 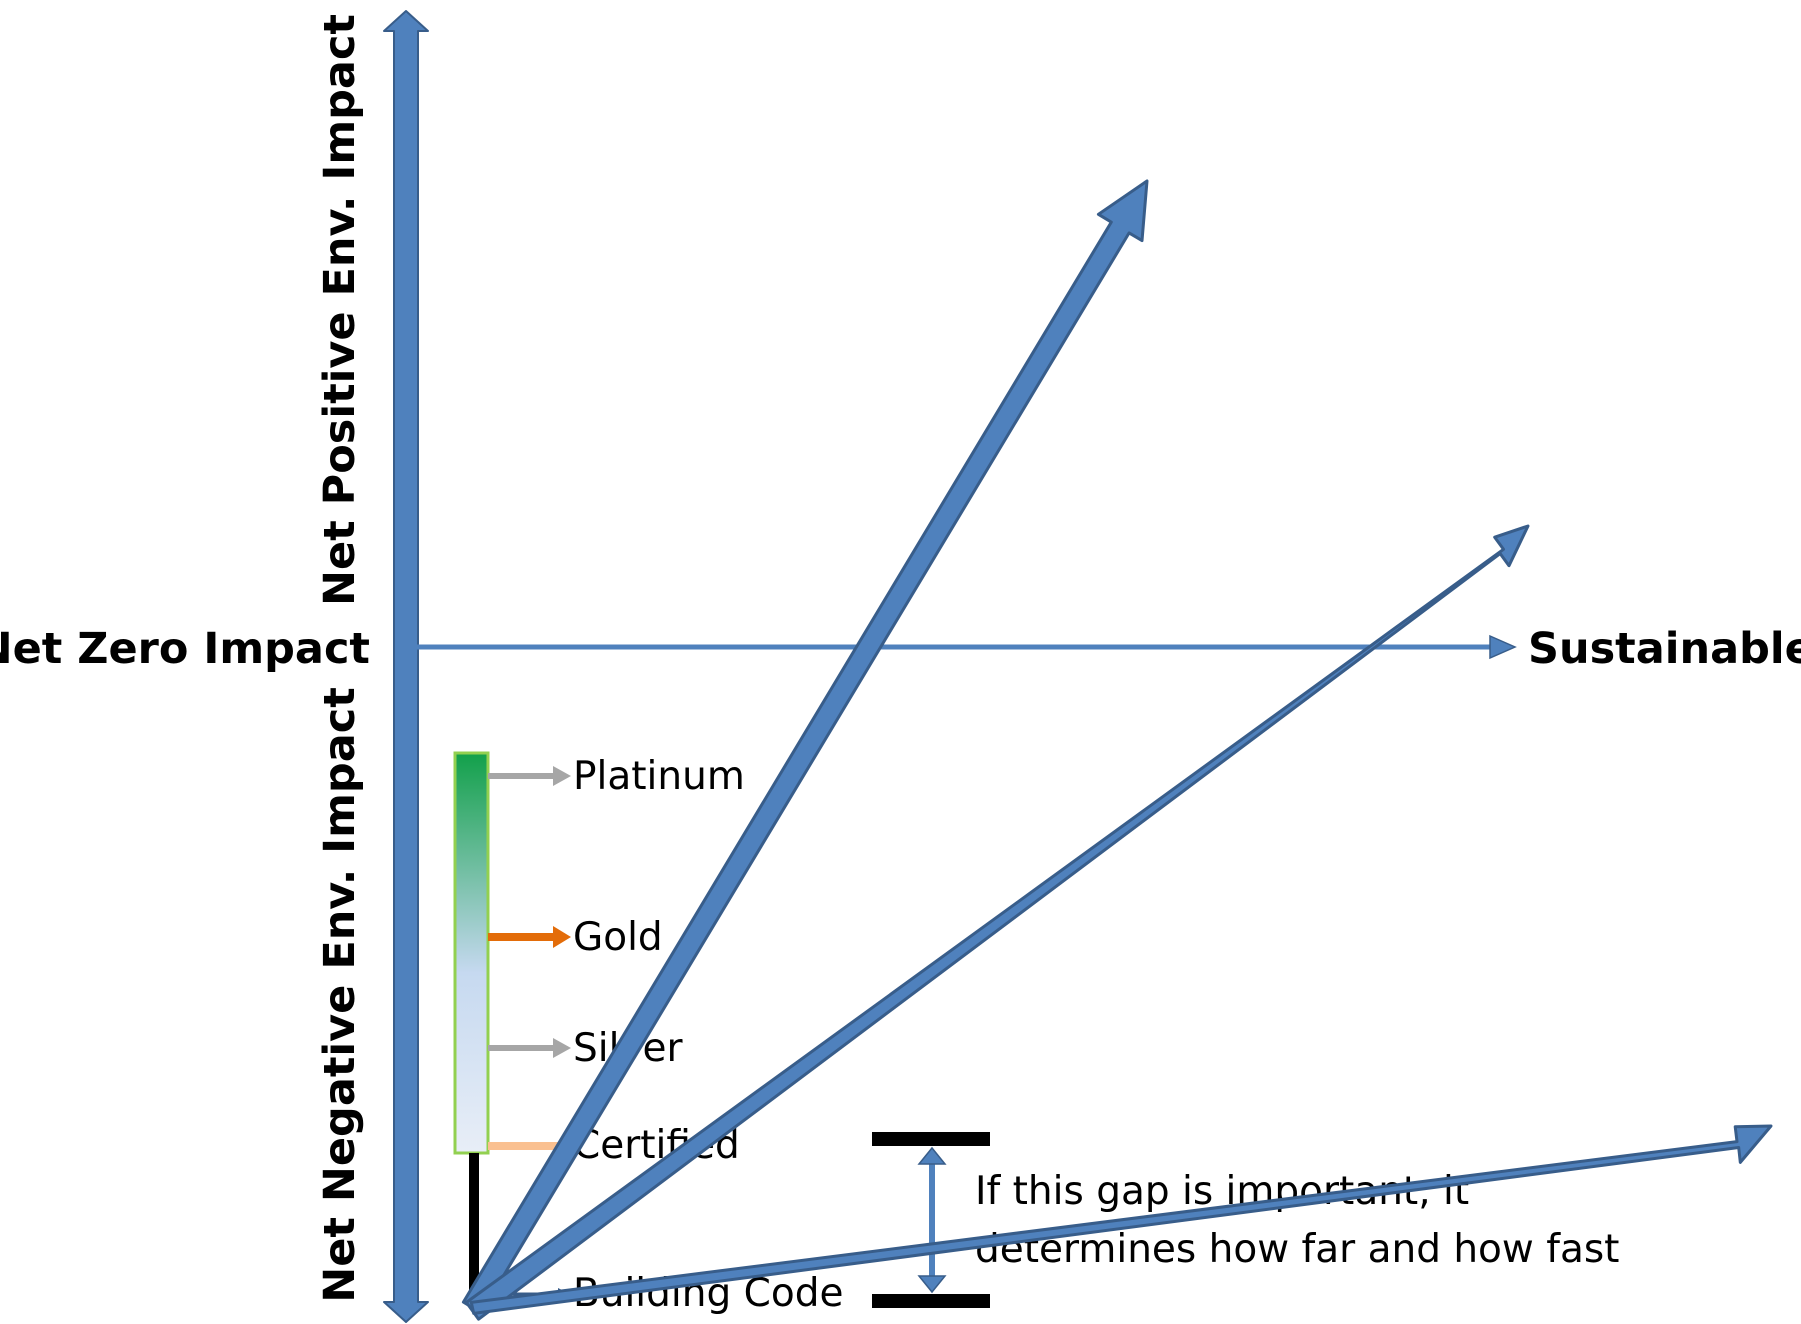 I want to click on horizontal-axis-arrow, so click(x=961, y=647).